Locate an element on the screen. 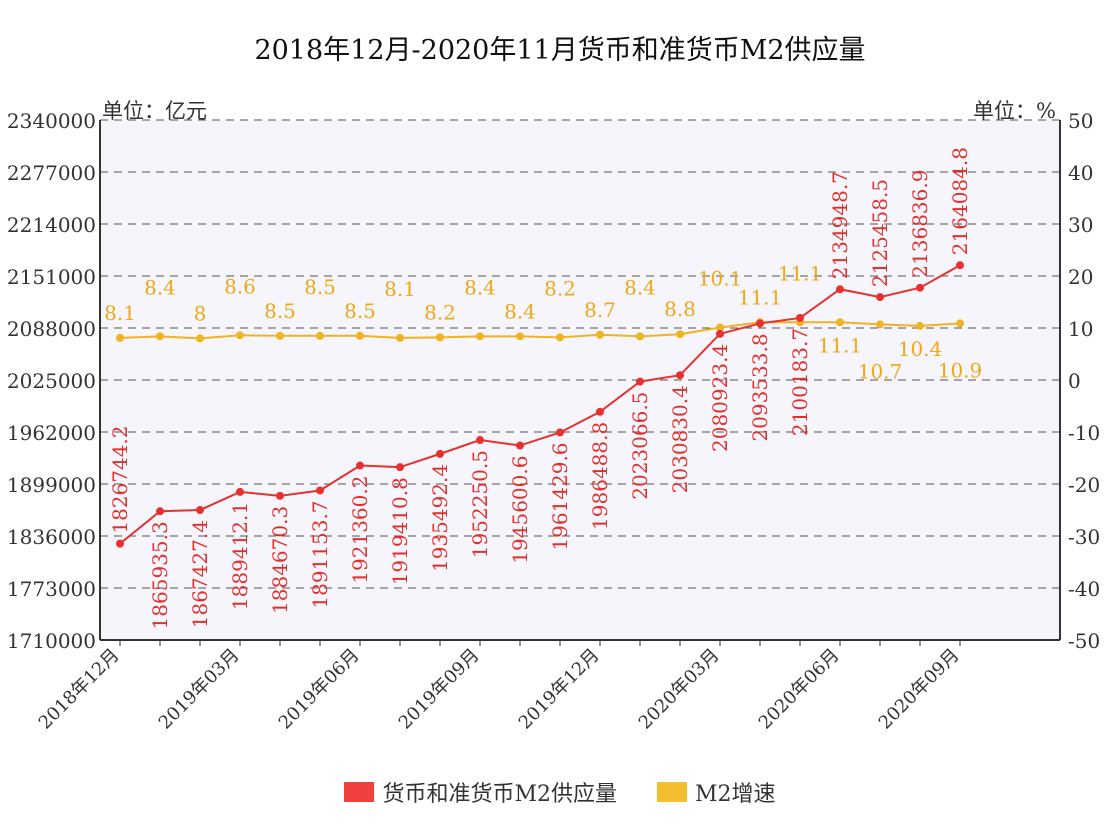 The width and height of the screenshot is (1120, 840). left-tick-label: 2340000 is located at coordinates (51, 121).